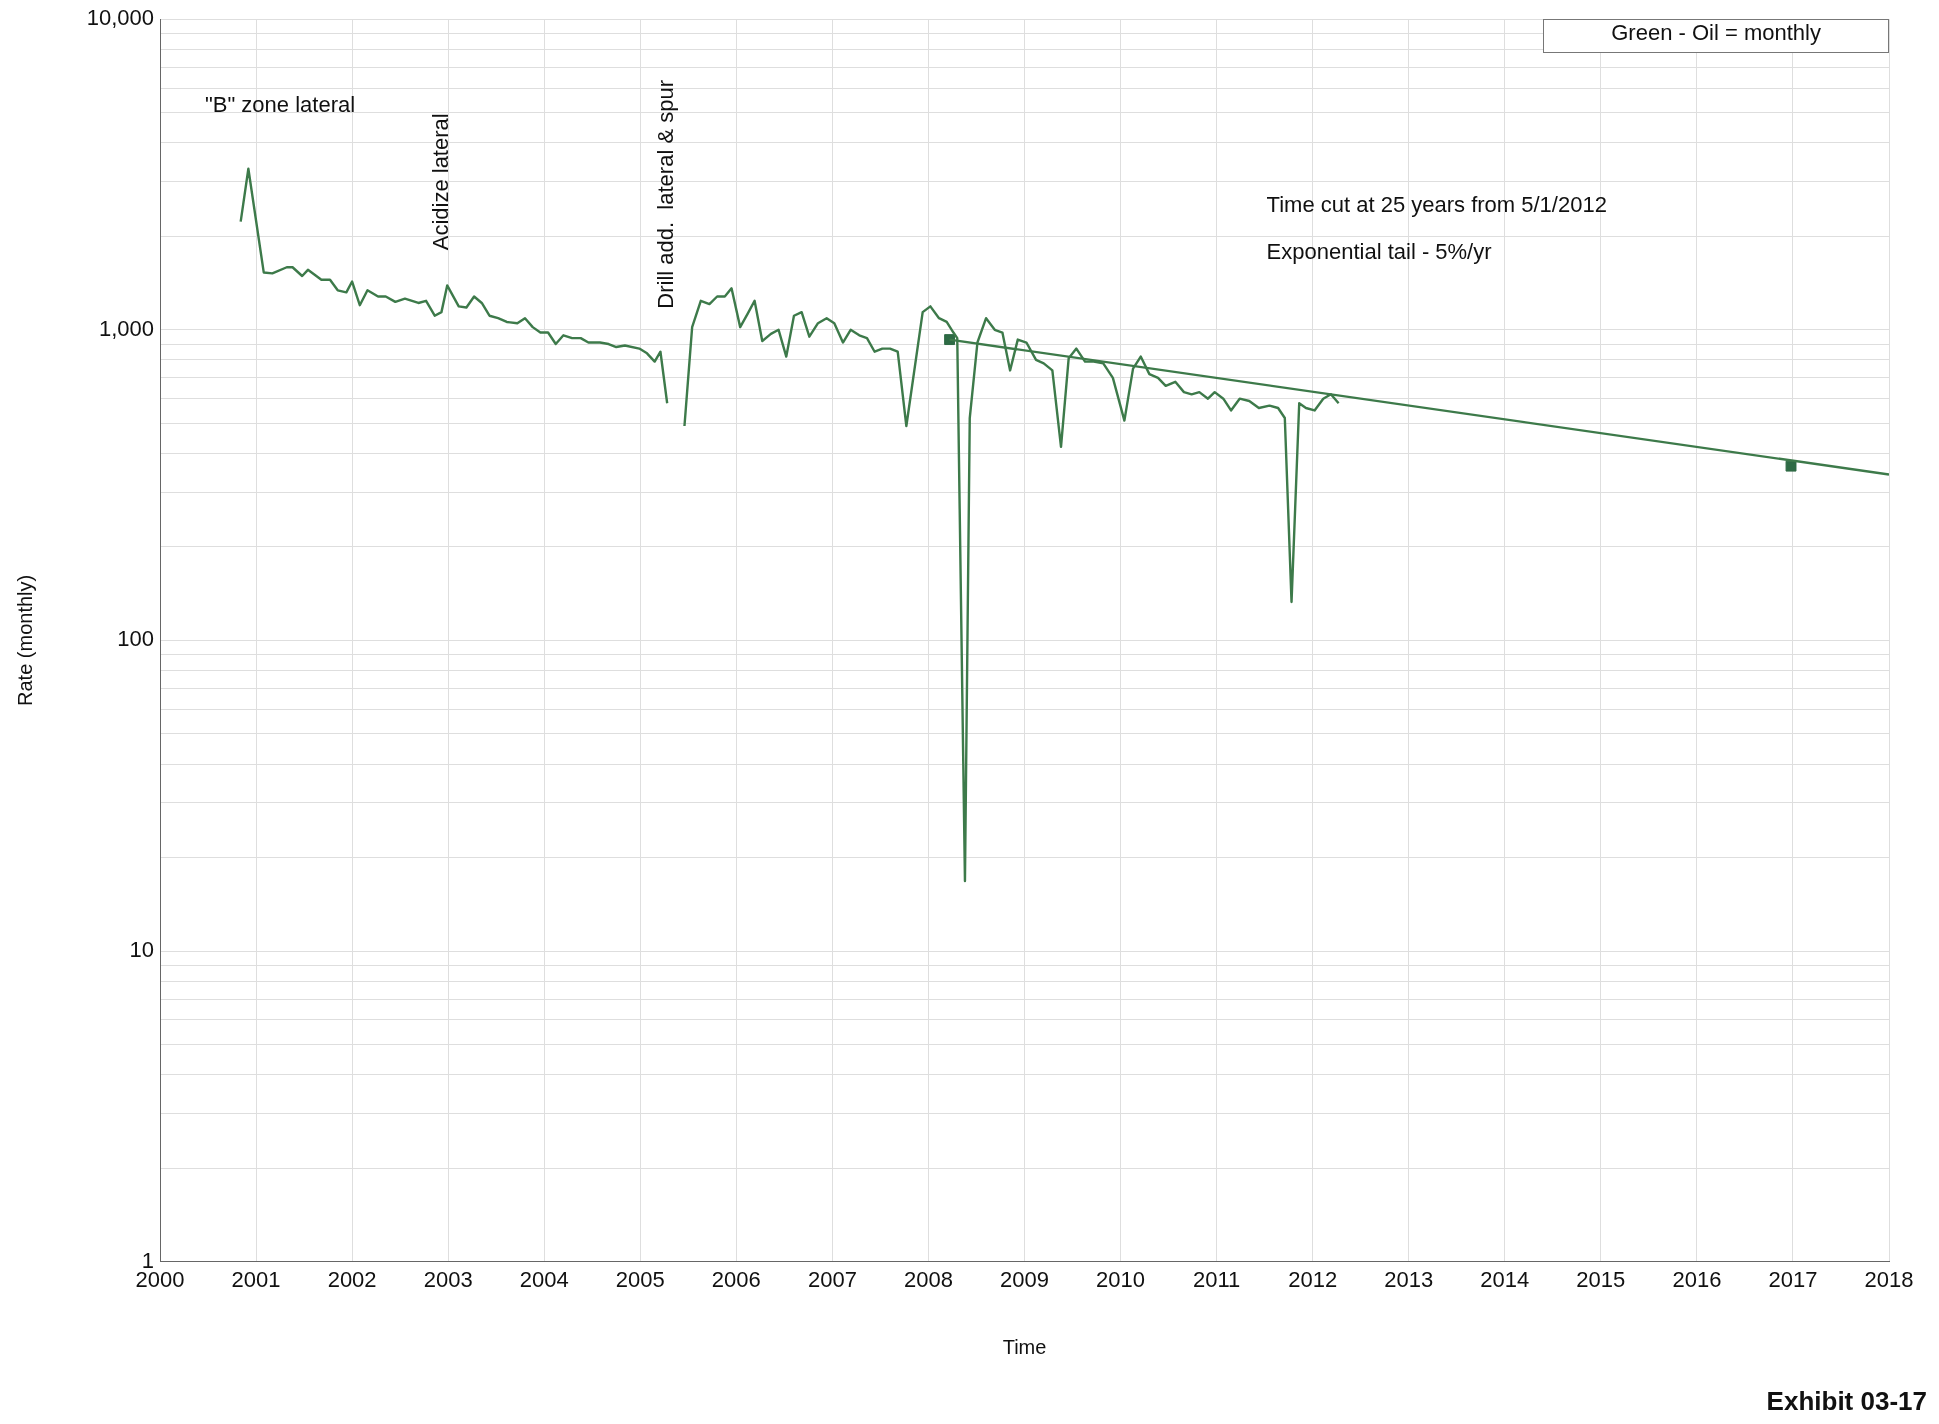 The image size is (1939, 1424). What do you see at coordinates (1024, 1279) in the screenshot?
I see `x-tick-label: 2009` at bounding box center [1024, 1279].